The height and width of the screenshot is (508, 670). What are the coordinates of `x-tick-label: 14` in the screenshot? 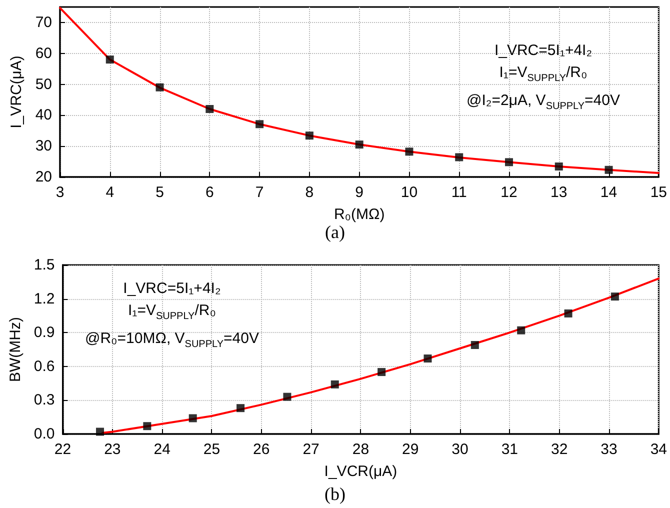 It's located at (609, 192).